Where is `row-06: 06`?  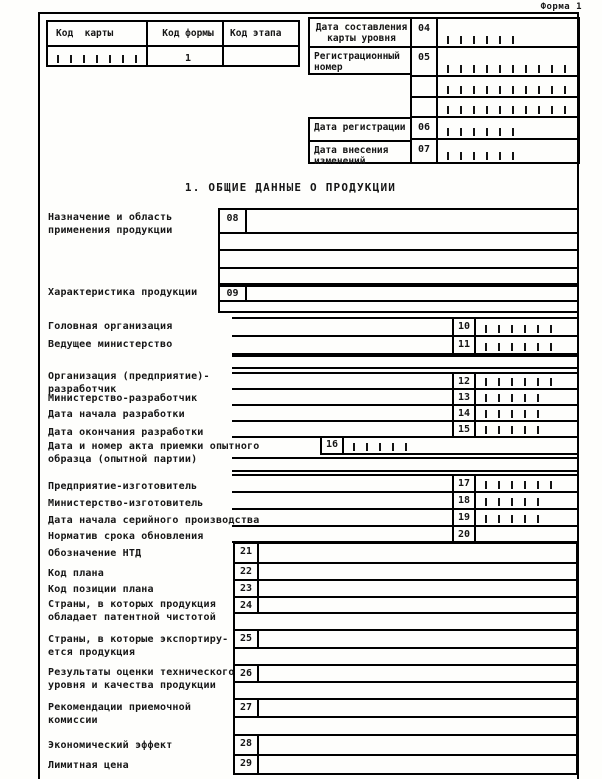 row-06: 06 is located at coordinates (495, 129).